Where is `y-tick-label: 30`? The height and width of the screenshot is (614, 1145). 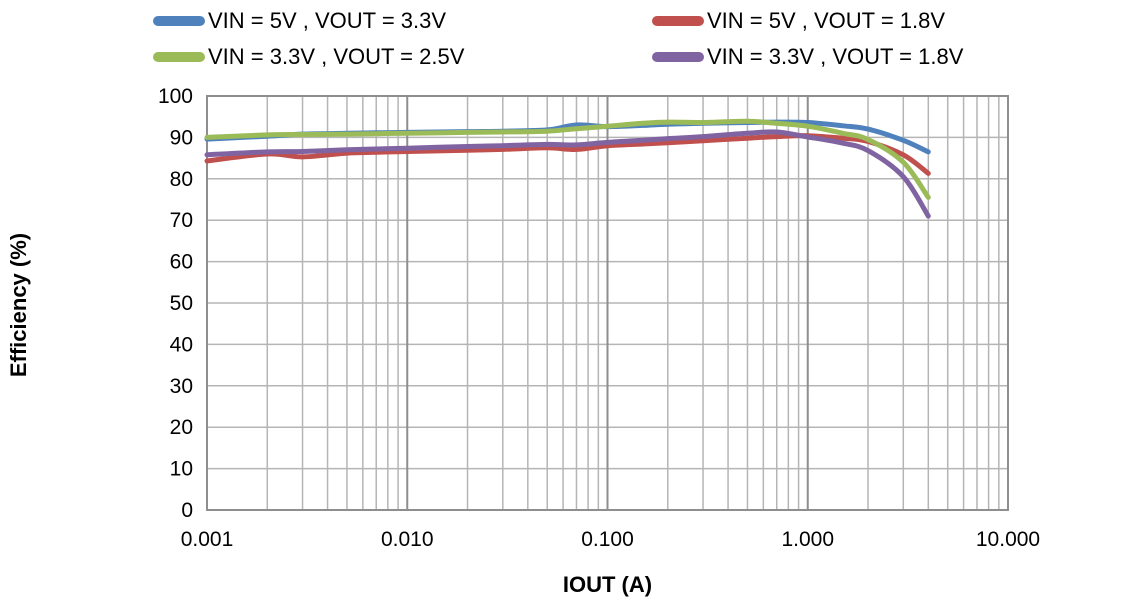 y-tick-label: 30 is located at coordinates (181, 386).